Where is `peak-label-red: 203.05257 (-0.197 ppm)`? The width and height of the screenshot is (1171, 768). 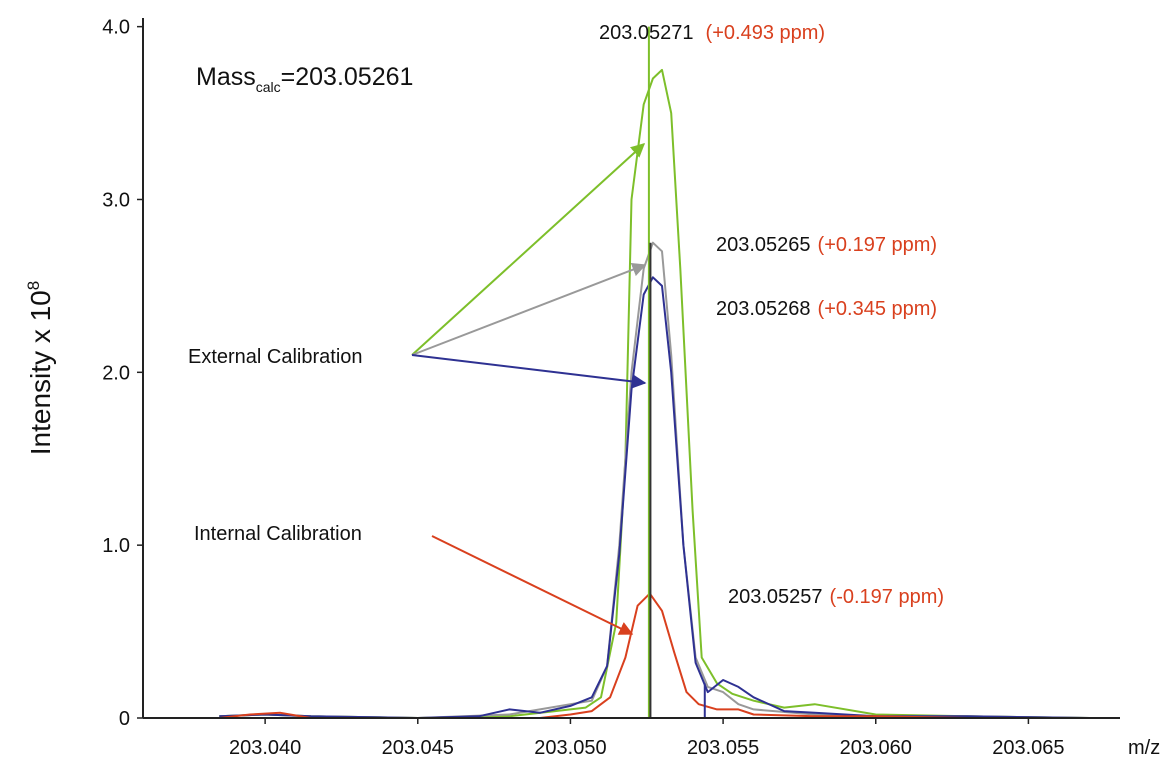
peak-label-red: 203.05257 (-0.197 ppm) is located at coordinates (836, 597).